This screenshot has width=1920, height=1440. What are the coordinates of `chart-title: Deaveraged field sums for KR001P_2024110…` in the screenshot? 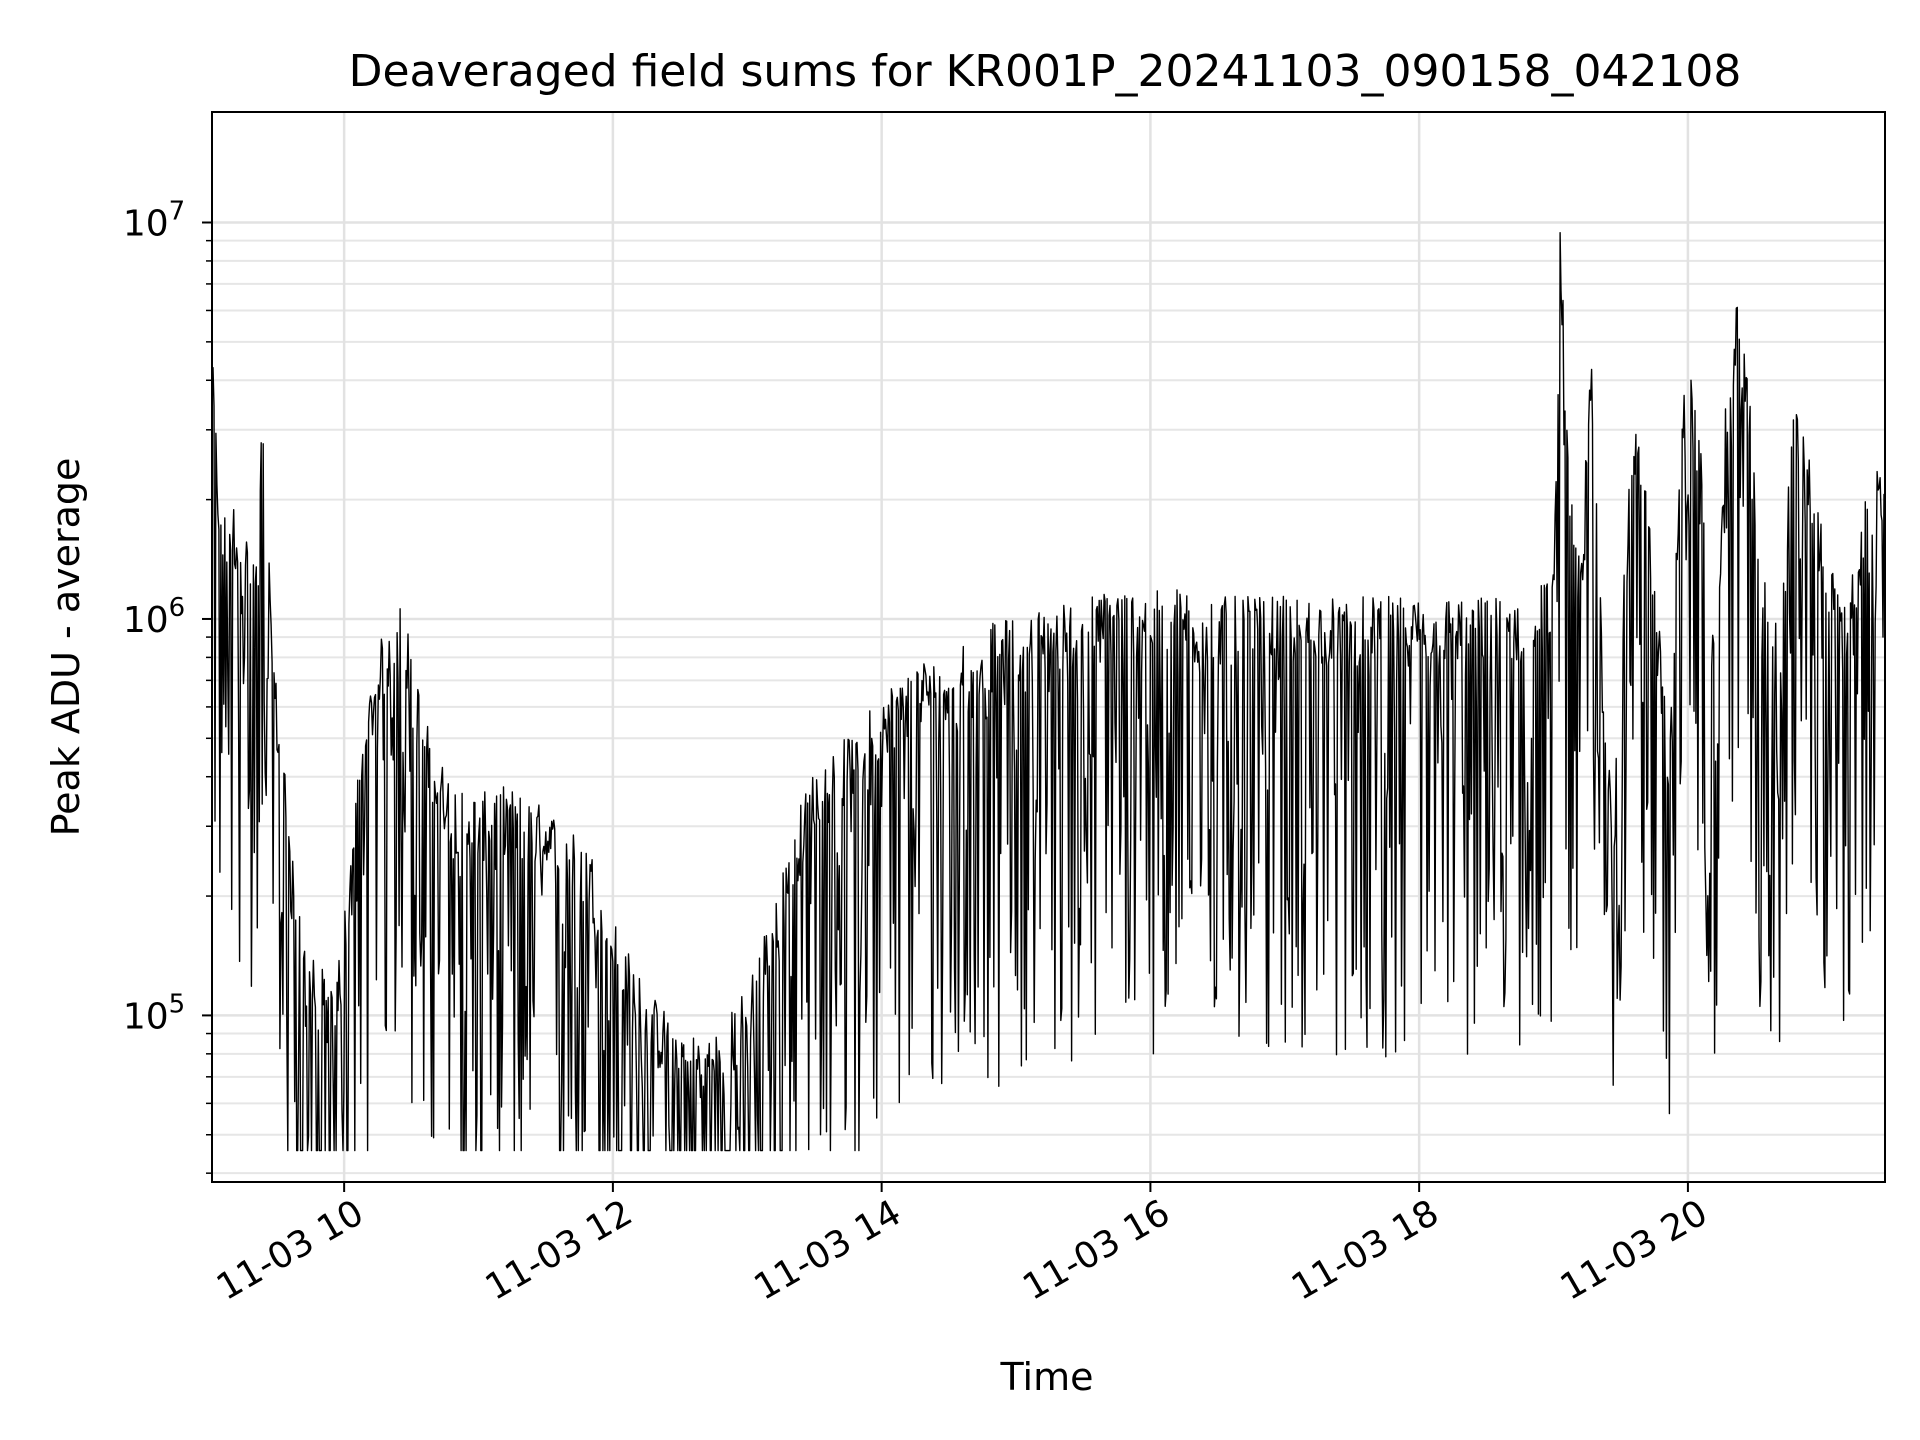 It's located at (1045, 71).